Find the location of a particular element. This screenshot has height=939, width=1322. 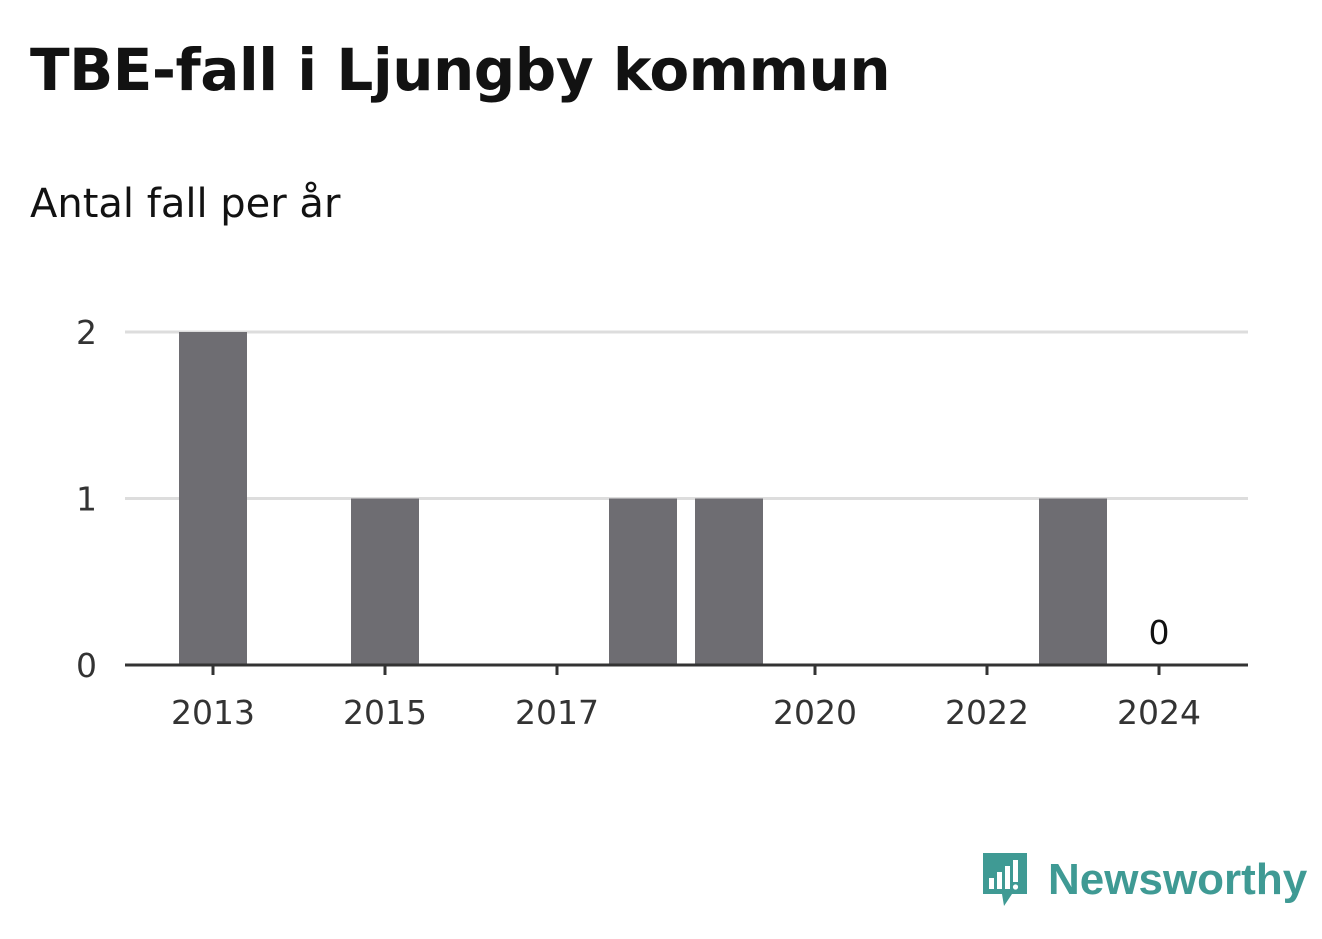

x-axis is located at coordinates (686, 669).